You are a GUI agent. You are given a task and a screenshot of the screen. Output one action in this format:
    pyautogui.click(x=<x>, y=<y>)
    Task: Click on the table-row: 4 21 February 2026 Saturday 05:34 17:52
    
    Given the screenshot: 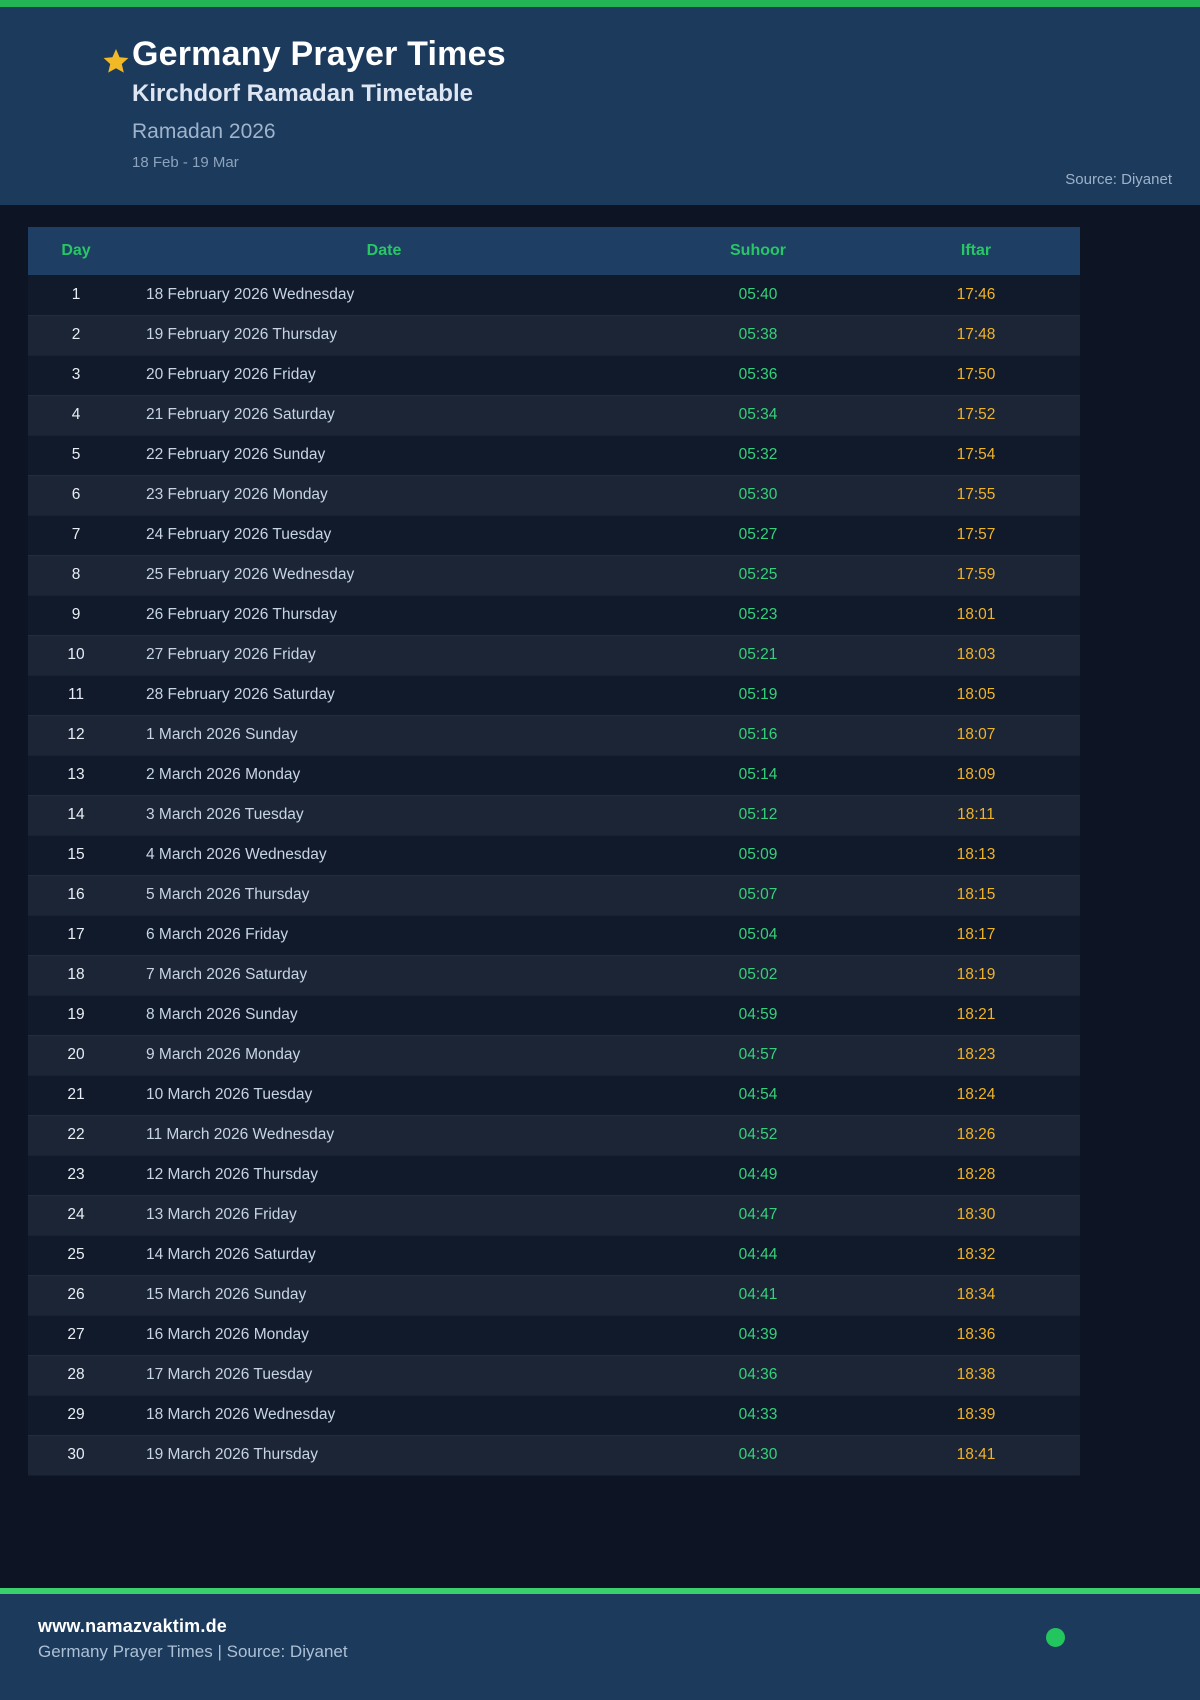 What is the action you would take?
    pyautogui.click(x=554, y=415)
    